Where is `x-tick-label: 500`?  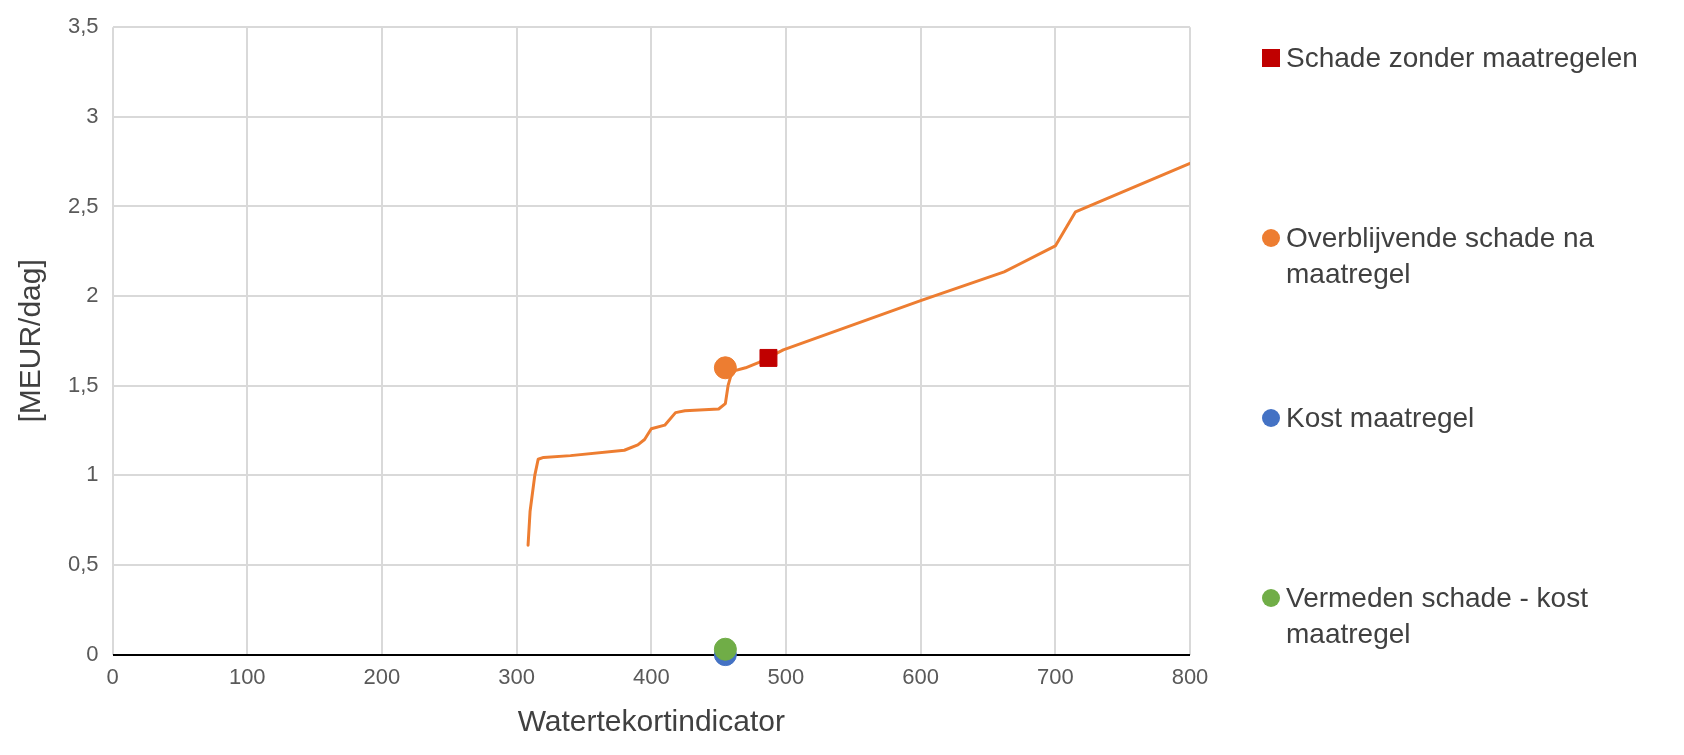 x-tick-label: 500 is located at coordinates (786, 676).